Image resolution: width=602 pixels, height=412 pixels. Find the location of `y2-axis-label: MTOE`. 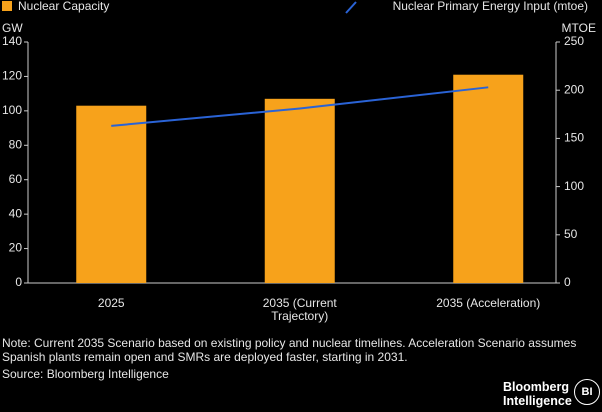

y2-axis-label: MTOE is located at coordinates (579, 28).